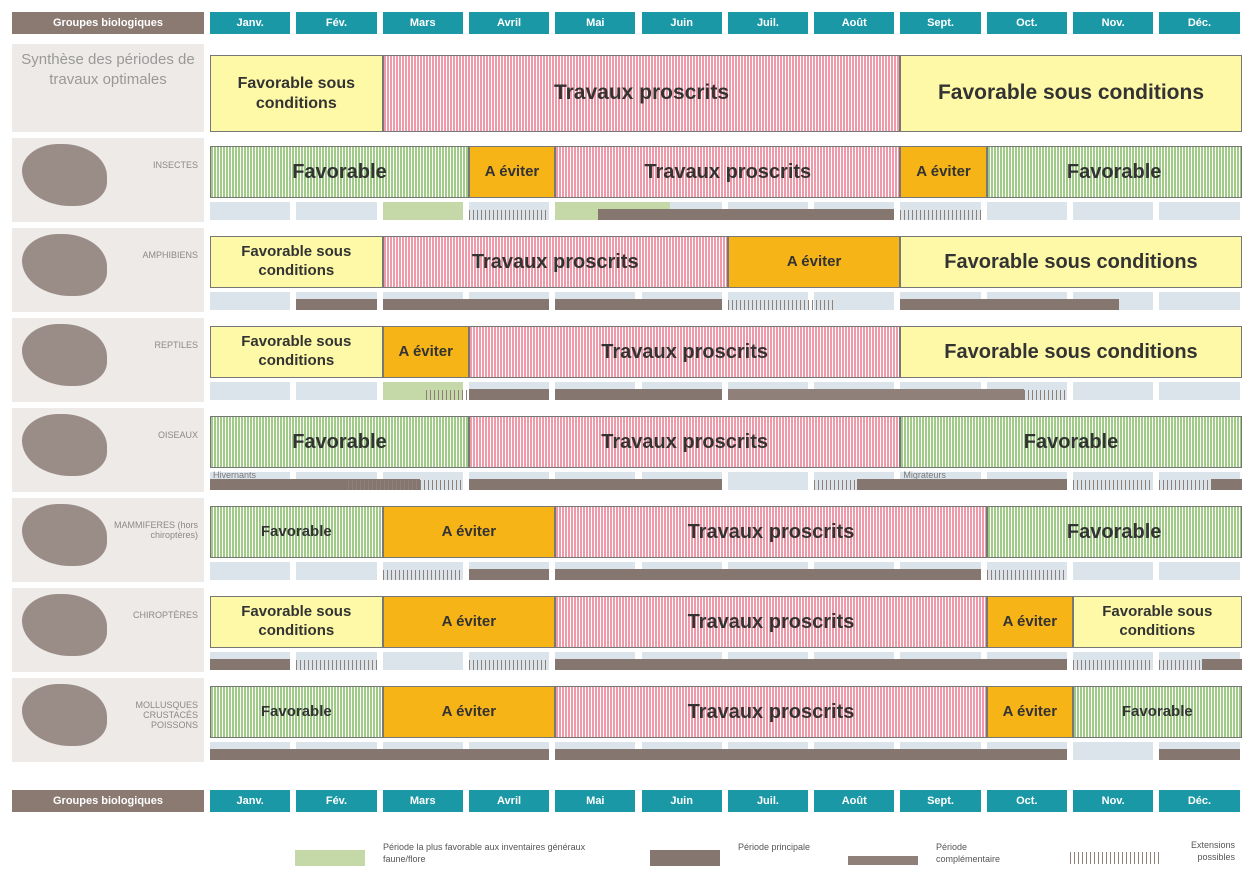  Describe the element at coordinates (108, 88) in the screenshot. I see `row-bg` at that location.